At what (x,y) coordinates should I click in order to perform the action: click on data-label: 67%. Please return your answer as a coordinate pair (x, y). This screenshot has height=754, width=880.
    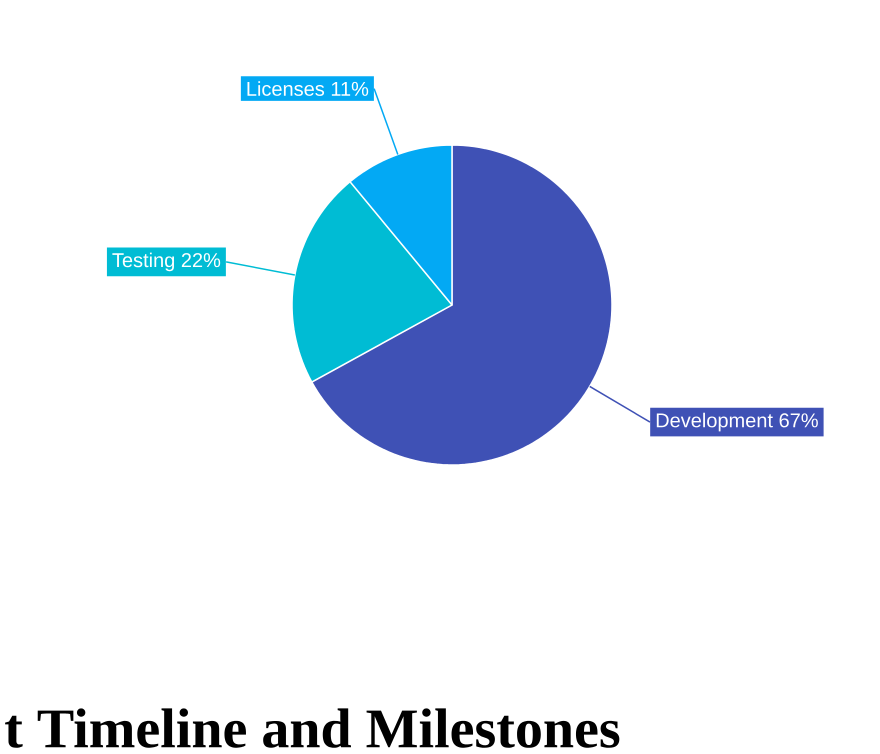
    Looking at the image, I should click on (799, 420).